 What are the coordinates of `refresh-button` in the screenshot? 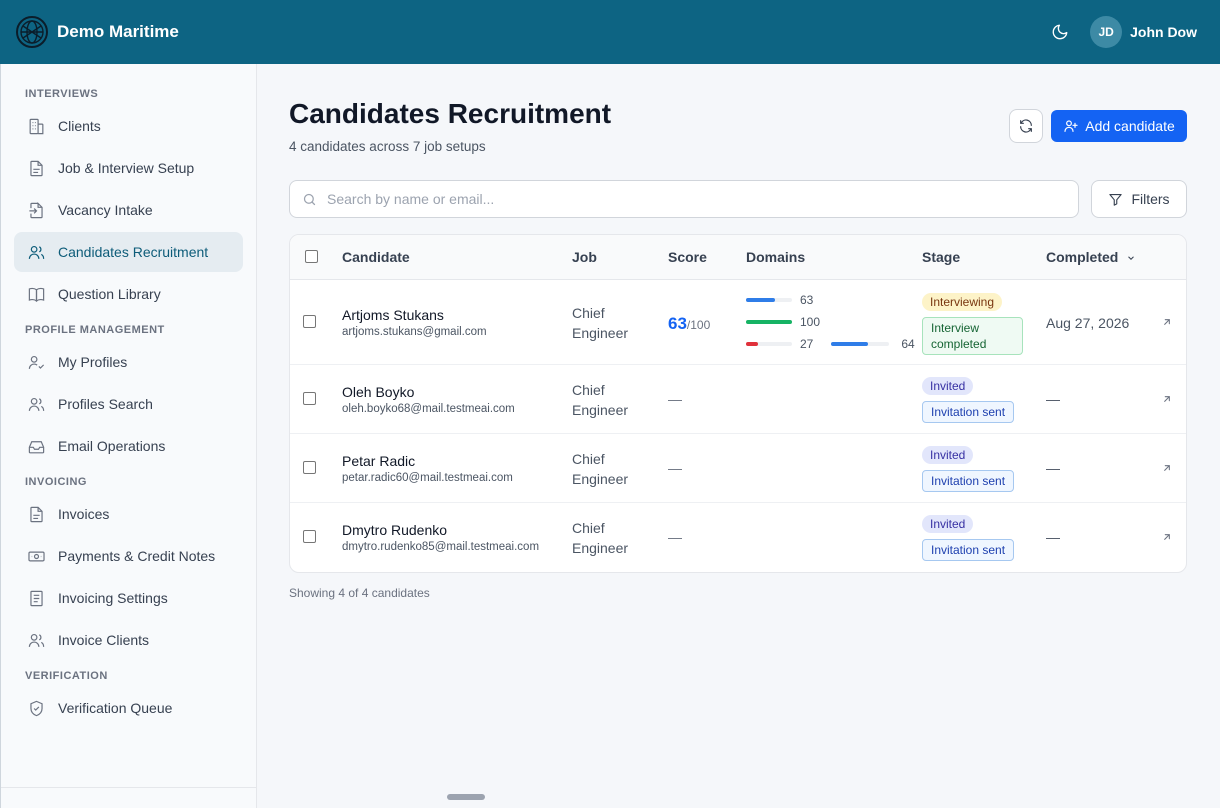 It's located at (1026, 126).